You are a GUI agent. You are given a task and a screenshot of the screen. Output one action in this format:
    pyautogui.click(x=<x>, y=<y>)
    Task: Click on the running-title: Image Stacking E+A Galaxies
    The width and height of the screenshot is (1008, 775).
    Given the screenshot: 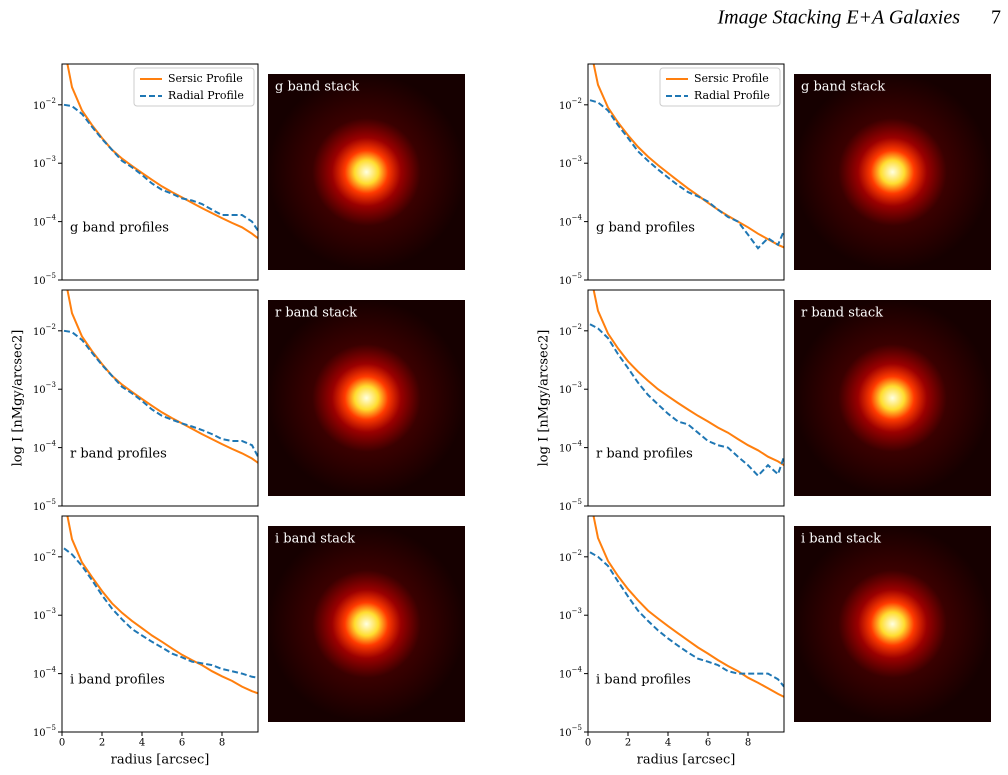 What is the action you would take?
    pyautogui.click(x=838, y=18)
    